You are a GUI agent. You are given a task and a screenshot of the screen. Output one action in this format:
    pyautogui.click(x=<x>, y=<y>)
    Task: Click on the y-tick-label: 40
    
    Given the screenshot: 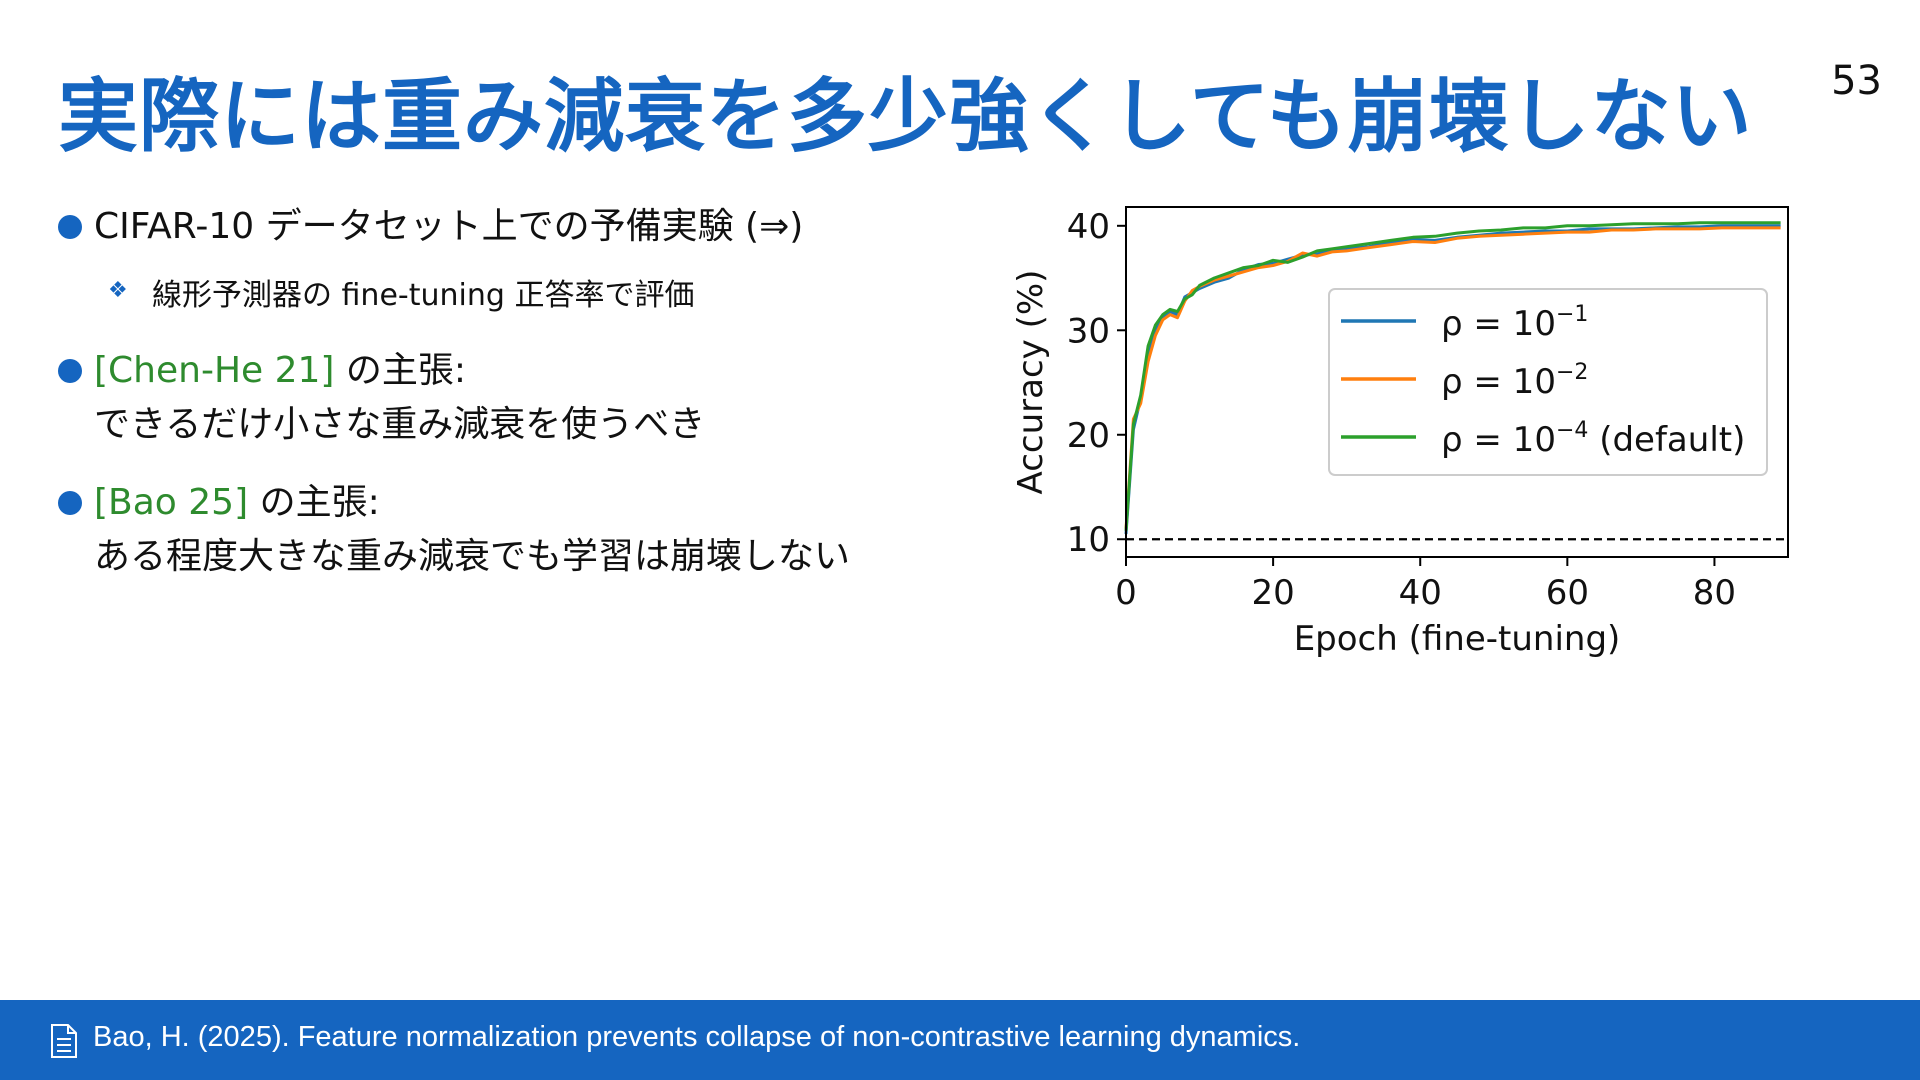 What is the action you would take?
    pyautogui.click(x=1088, y=227)
    